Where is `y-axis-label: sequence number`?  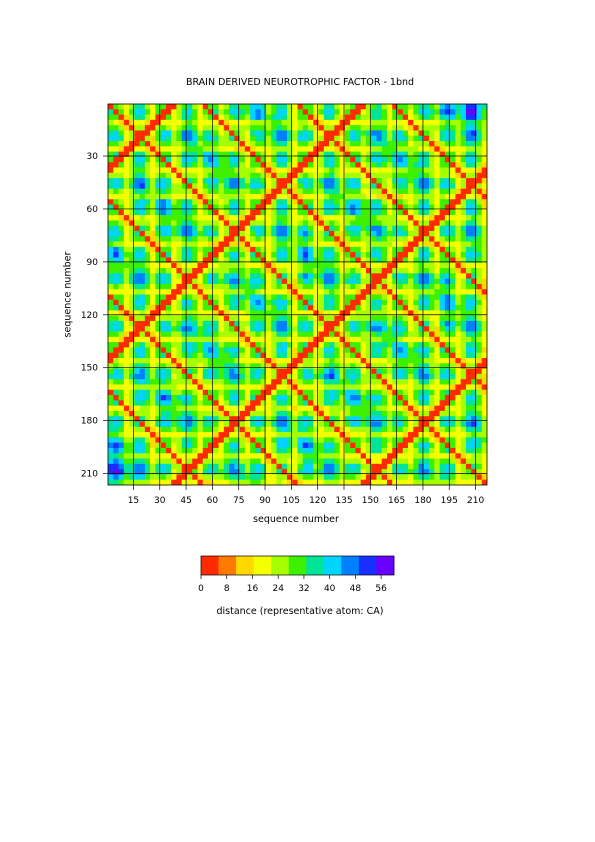 y-axis-label: sequence number is located at coordinates (68, 294).